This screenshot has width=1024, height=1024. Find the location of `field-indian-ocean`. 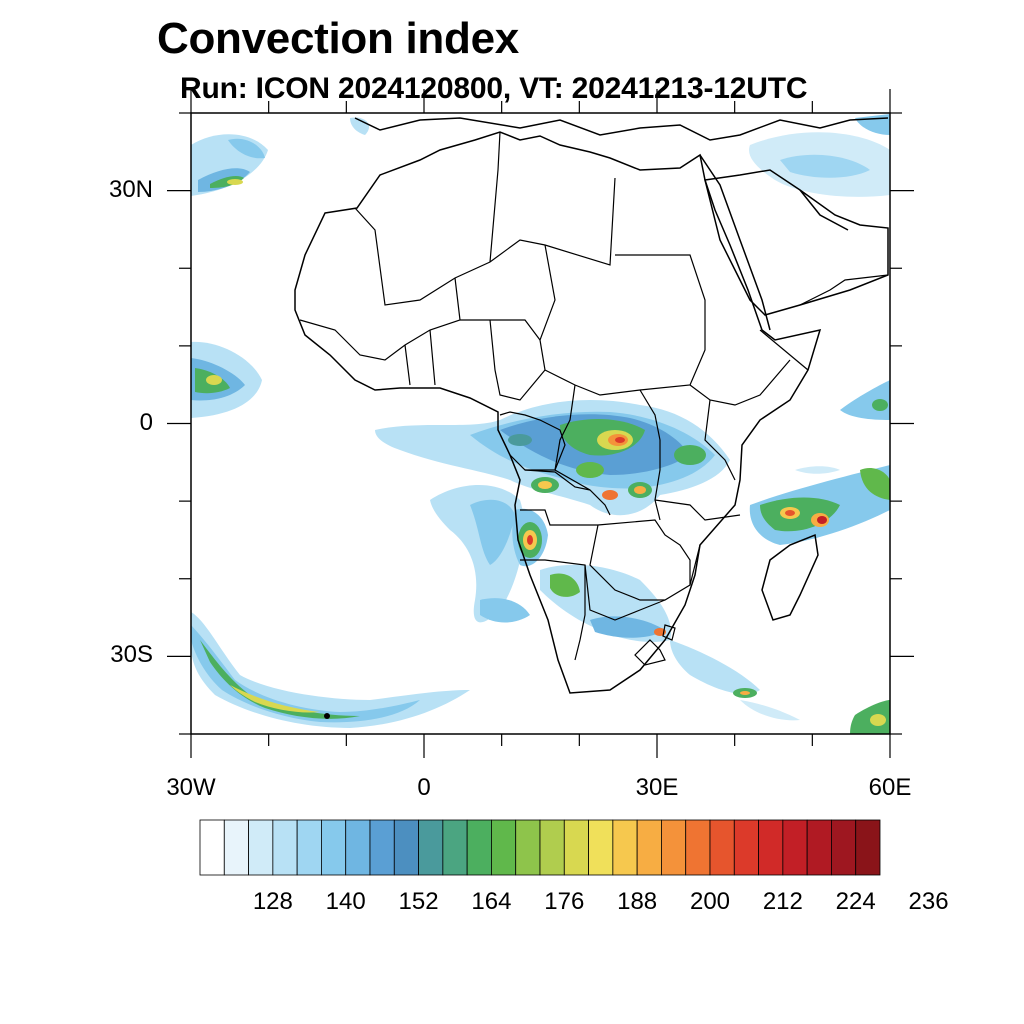

field-indian-ocean is located at coordinates (819, 462).